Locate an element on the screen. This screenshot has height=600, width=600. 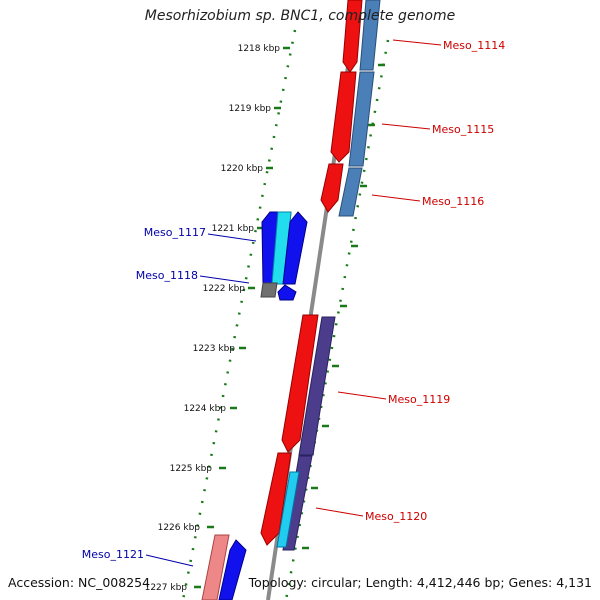
gene-label-meso-1117: Meso_1117 is located at coordinates (175, 232).